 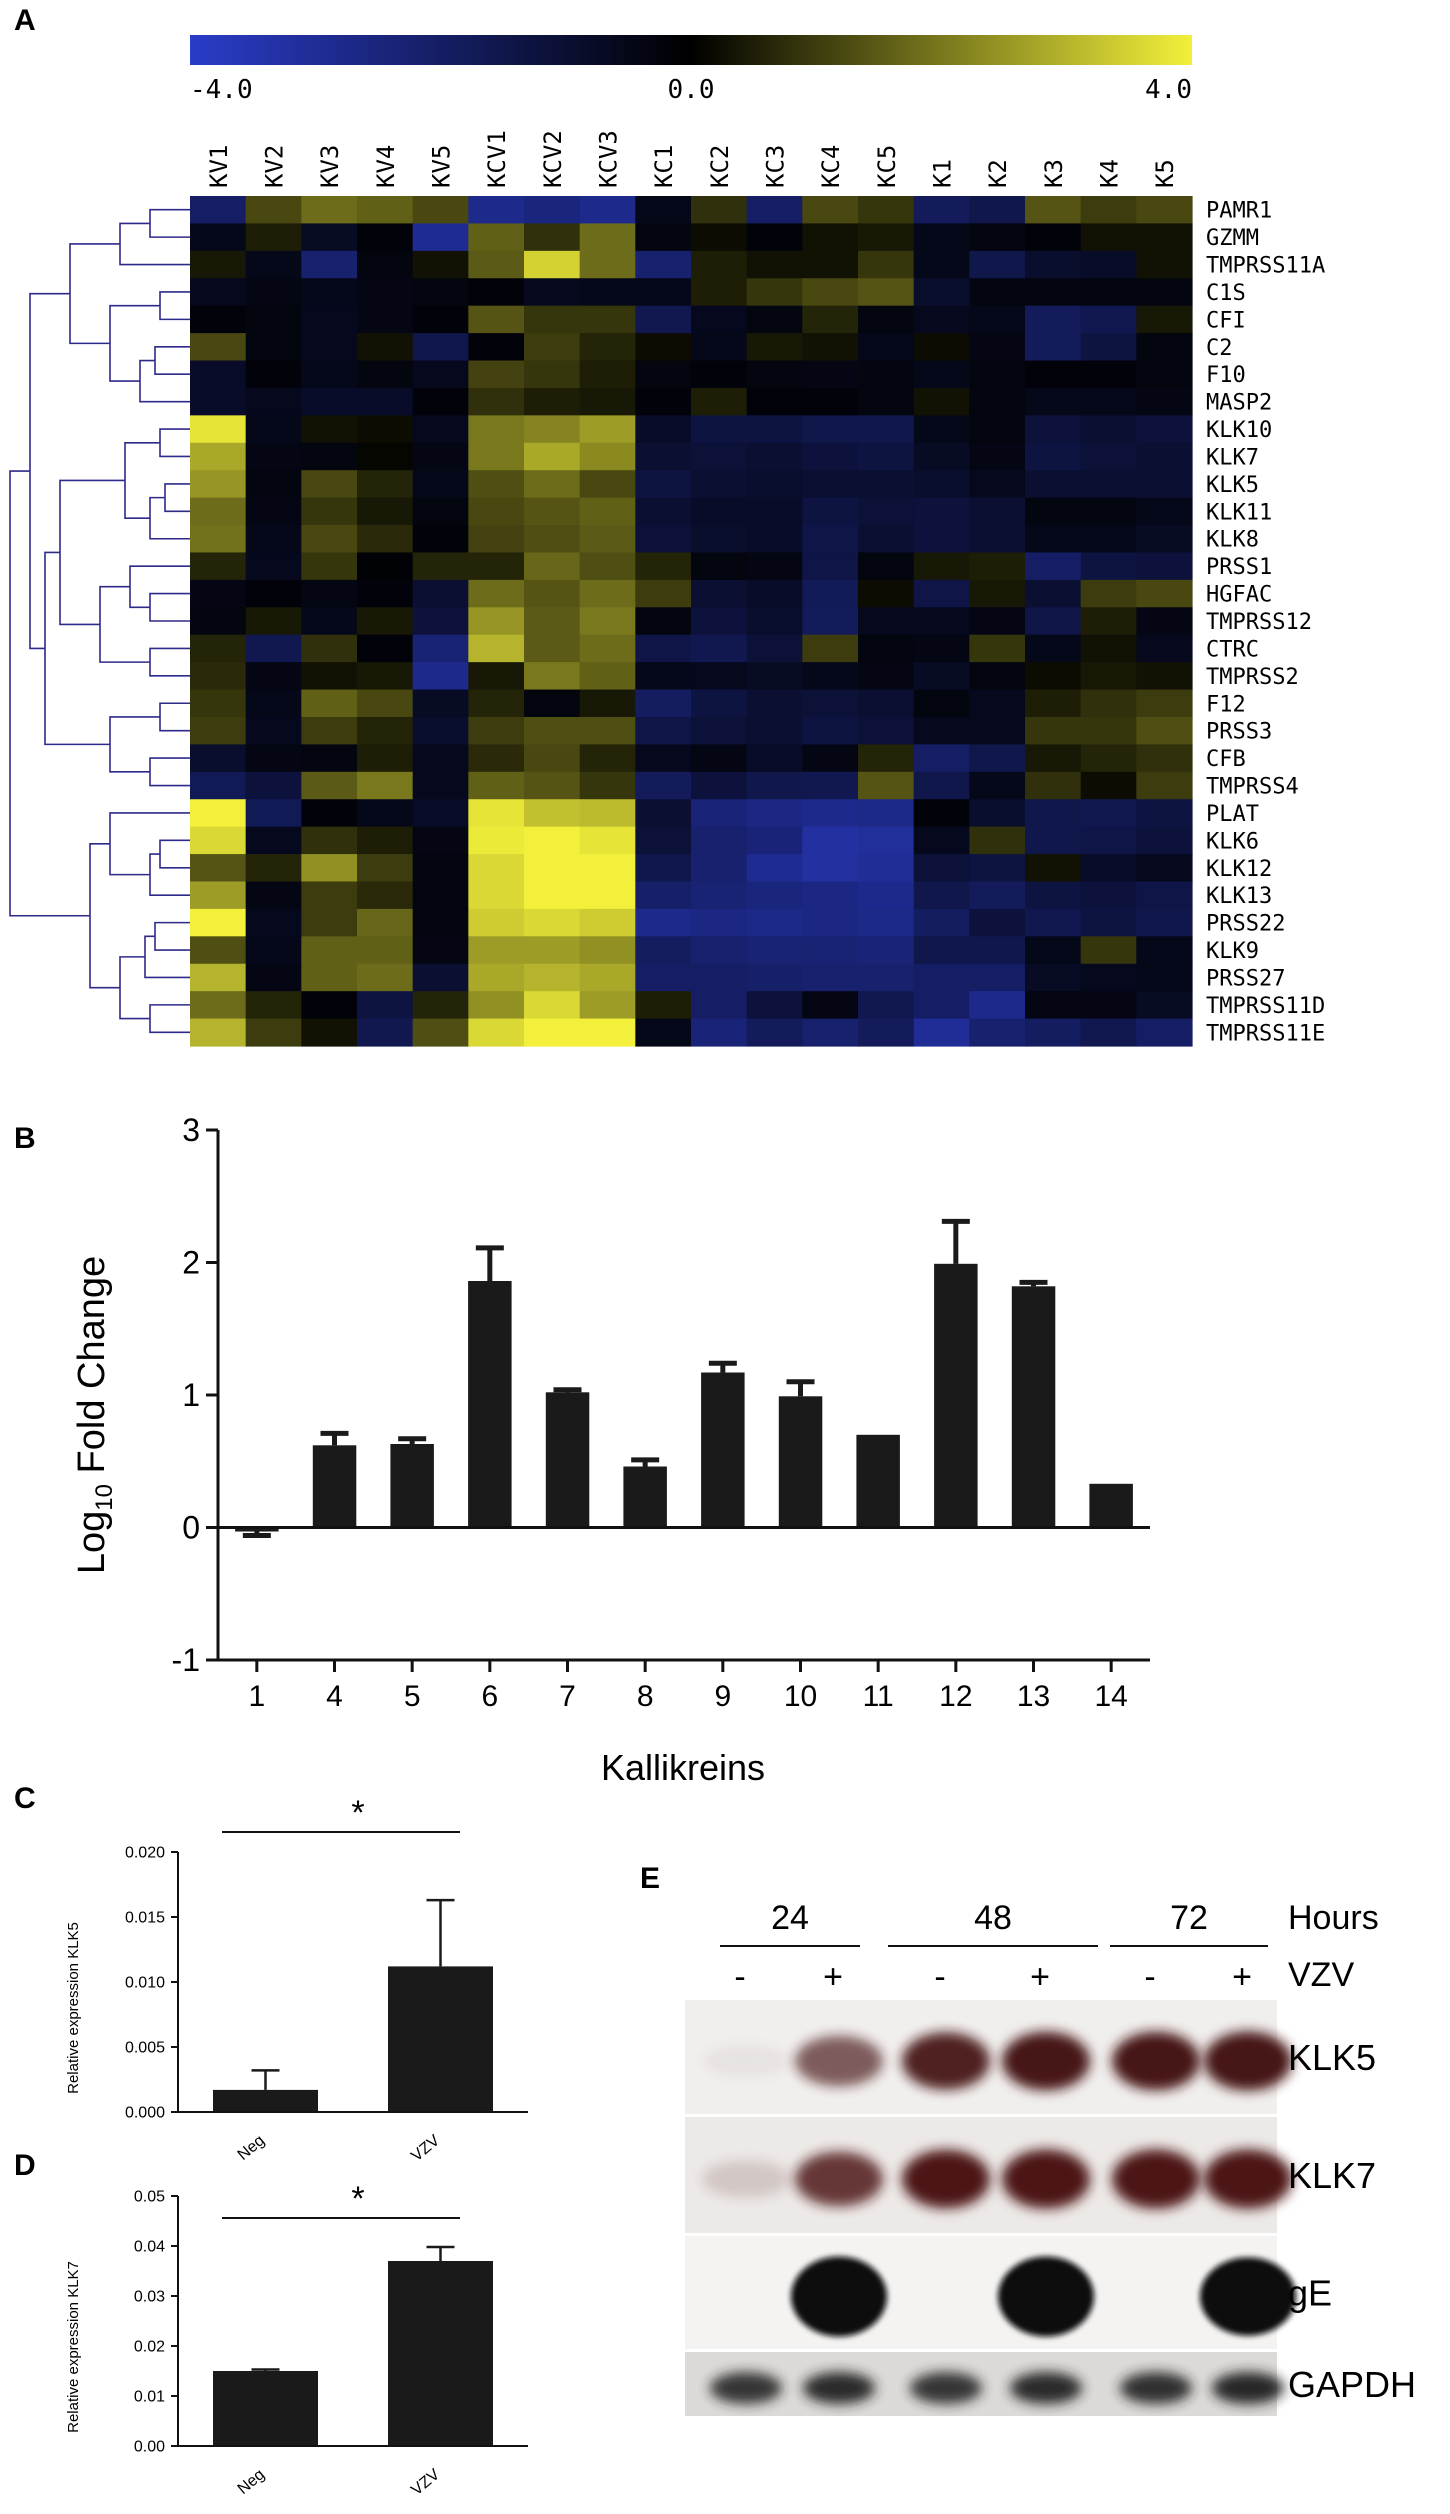 What do you see at coordinates (73, 2347) in the screenshot?
I see `klk7-y-axis-title: Relative expression KLK7` at bounding box center [73, 2347].